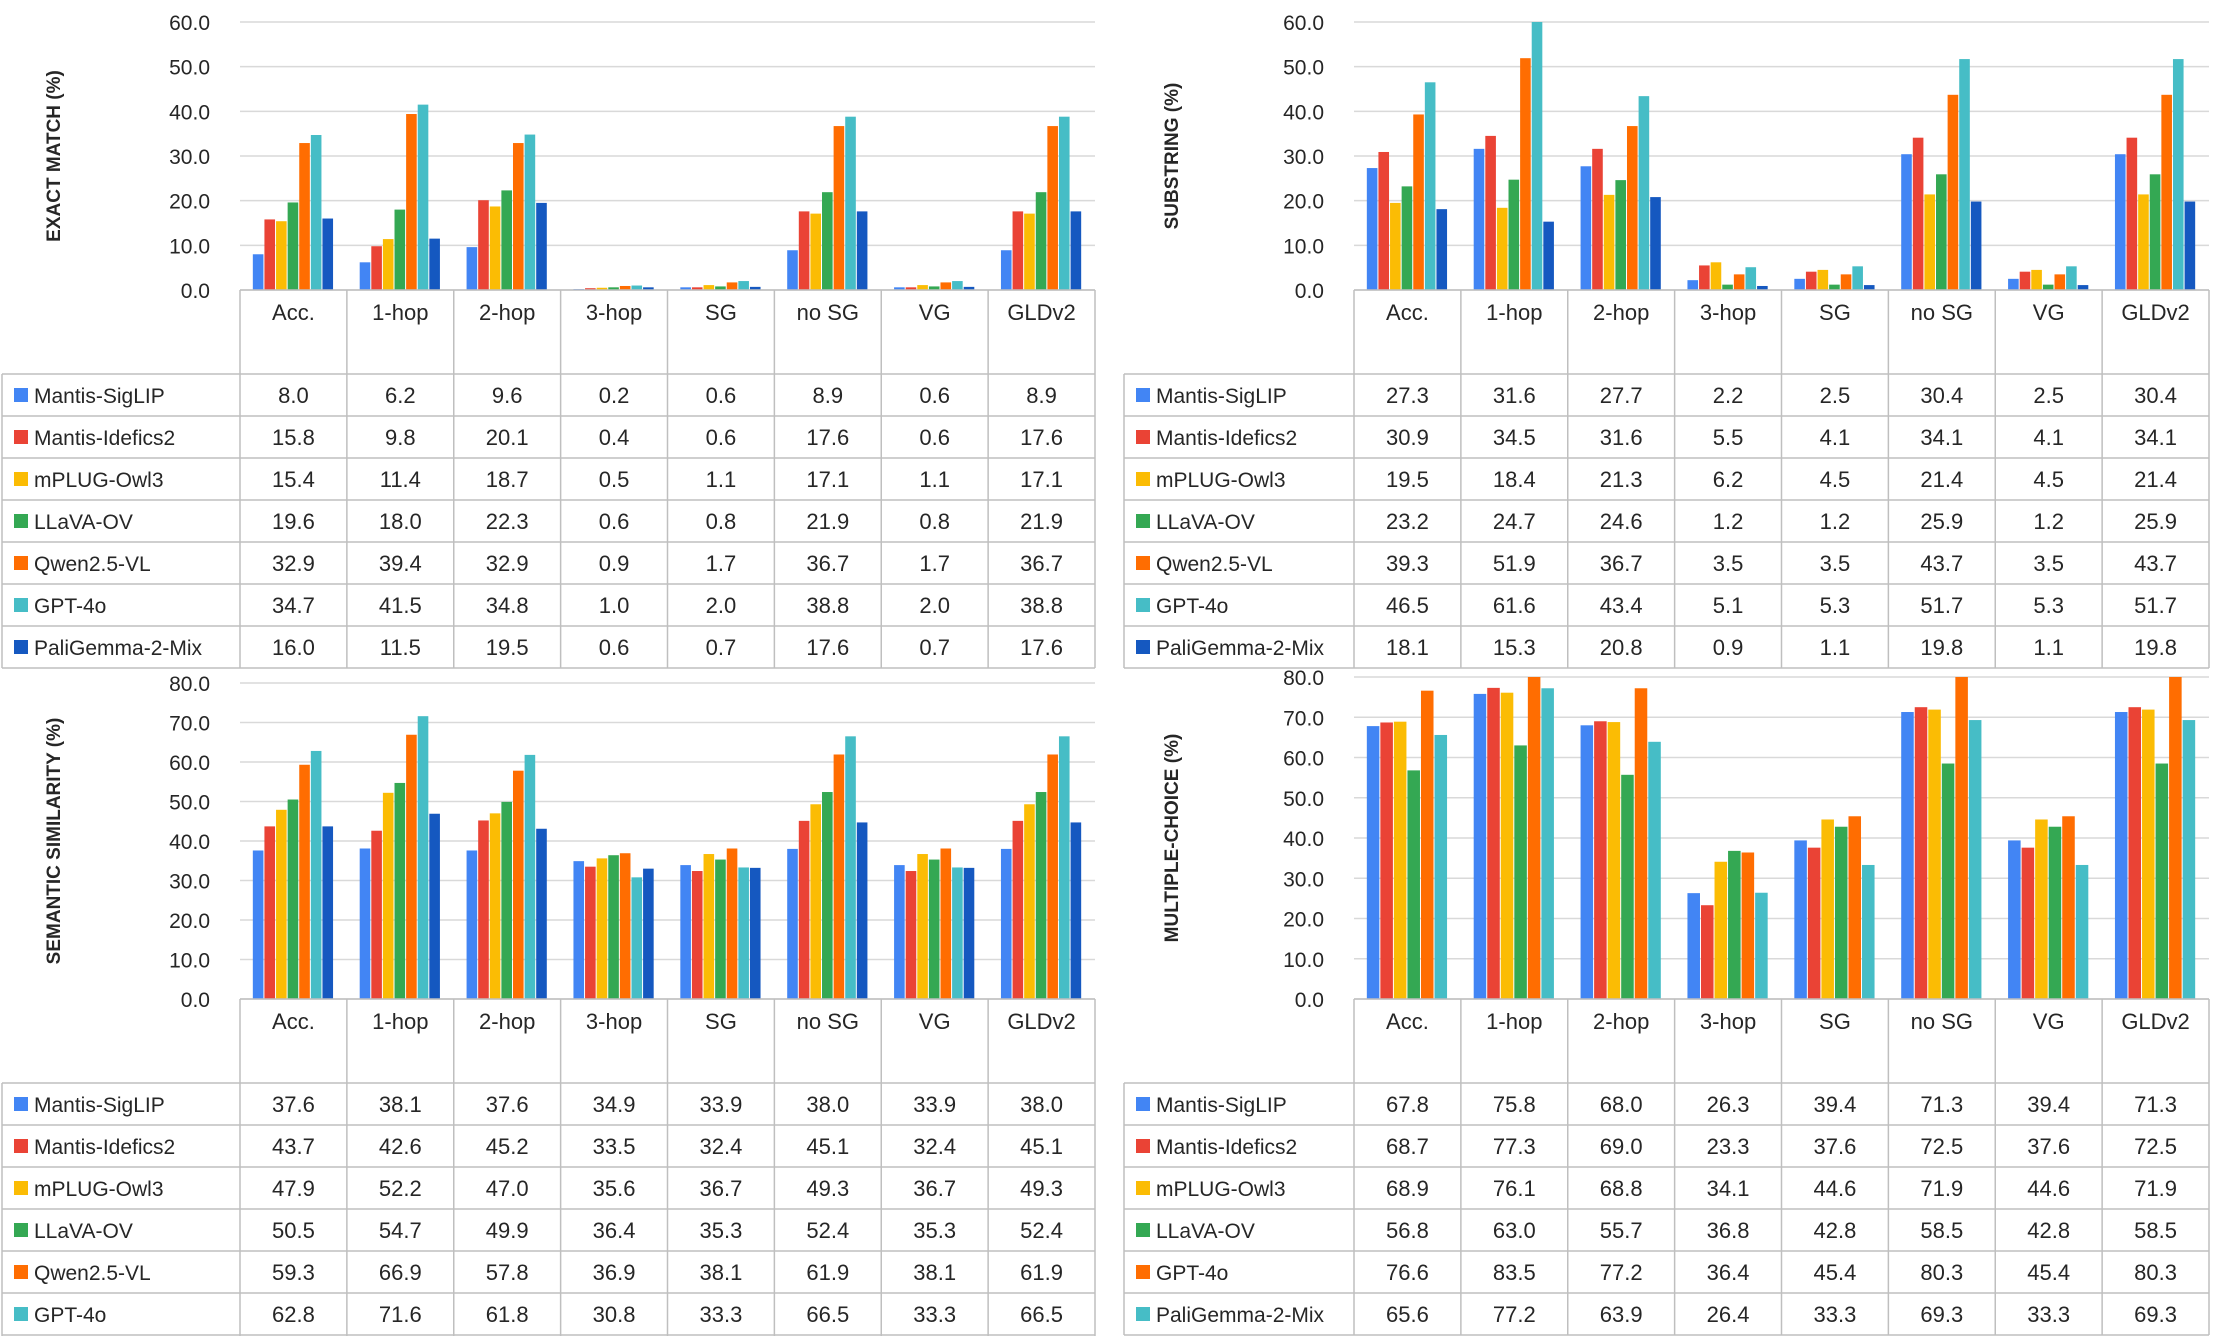  I want to click on y-tick-label: 30.0, so click(189, 157).